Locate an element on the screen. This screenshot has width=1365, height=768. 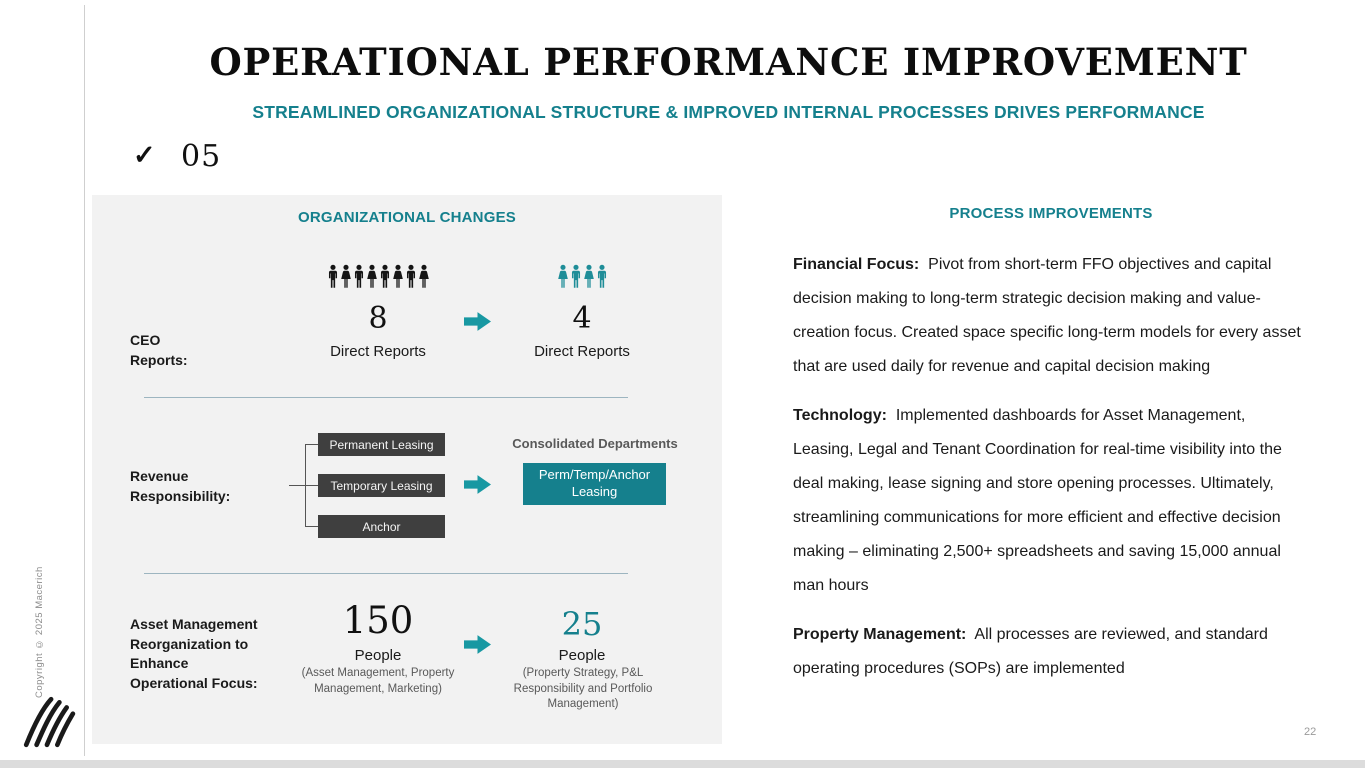
before-people-value: 150 is located at coordinates (378, 620).